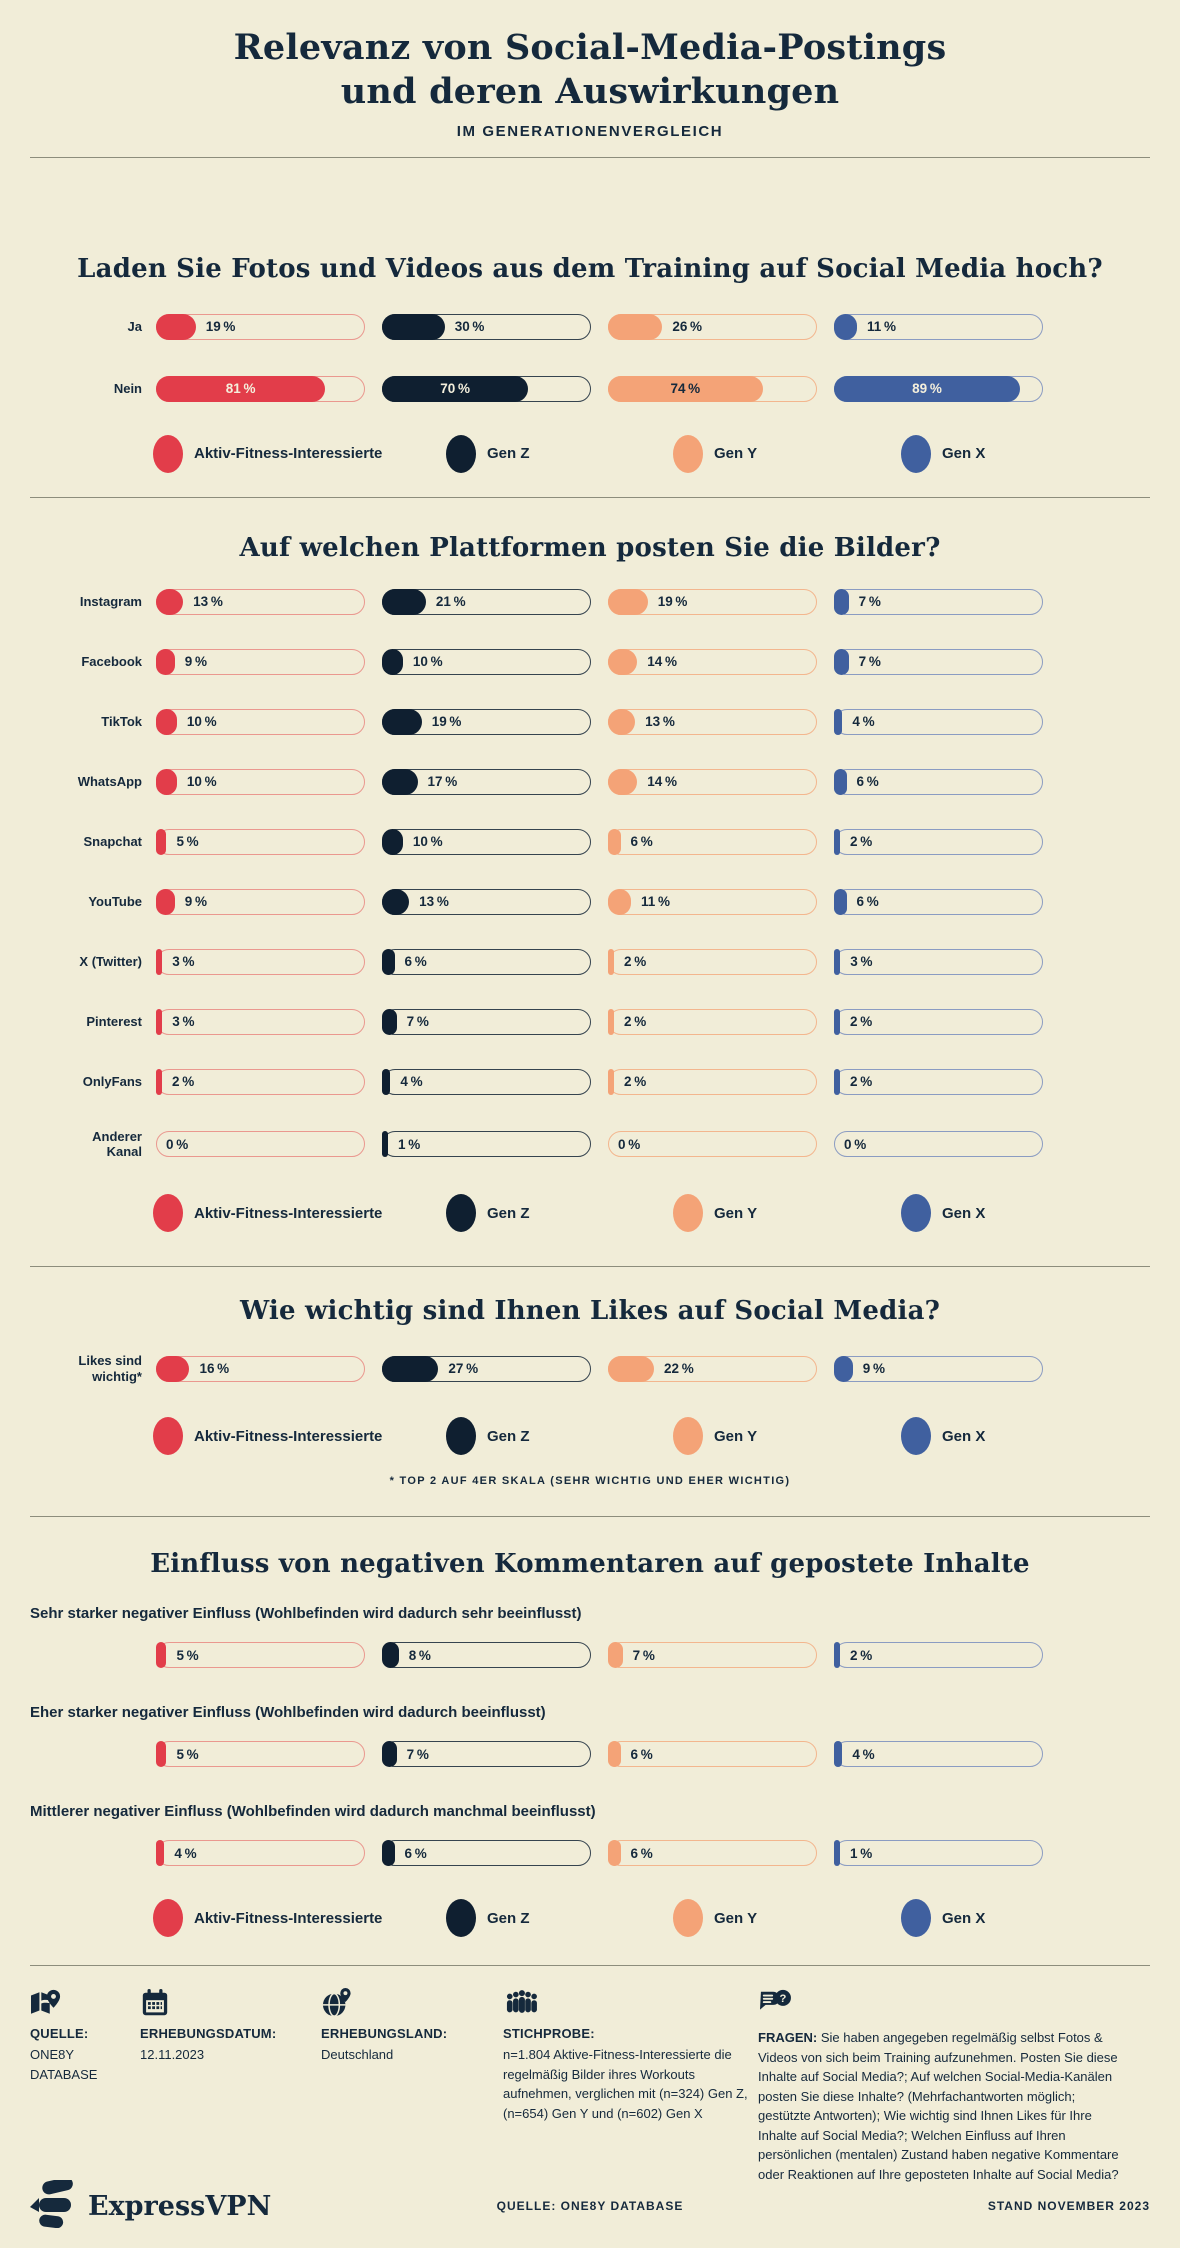 The width and height of the screenshot is (1180, 2248). Describe the element at coordinates (590, 601) in the screenshot. I see `bar-row: Instagram 13 % 21 % 19 % 7 %` at that location.